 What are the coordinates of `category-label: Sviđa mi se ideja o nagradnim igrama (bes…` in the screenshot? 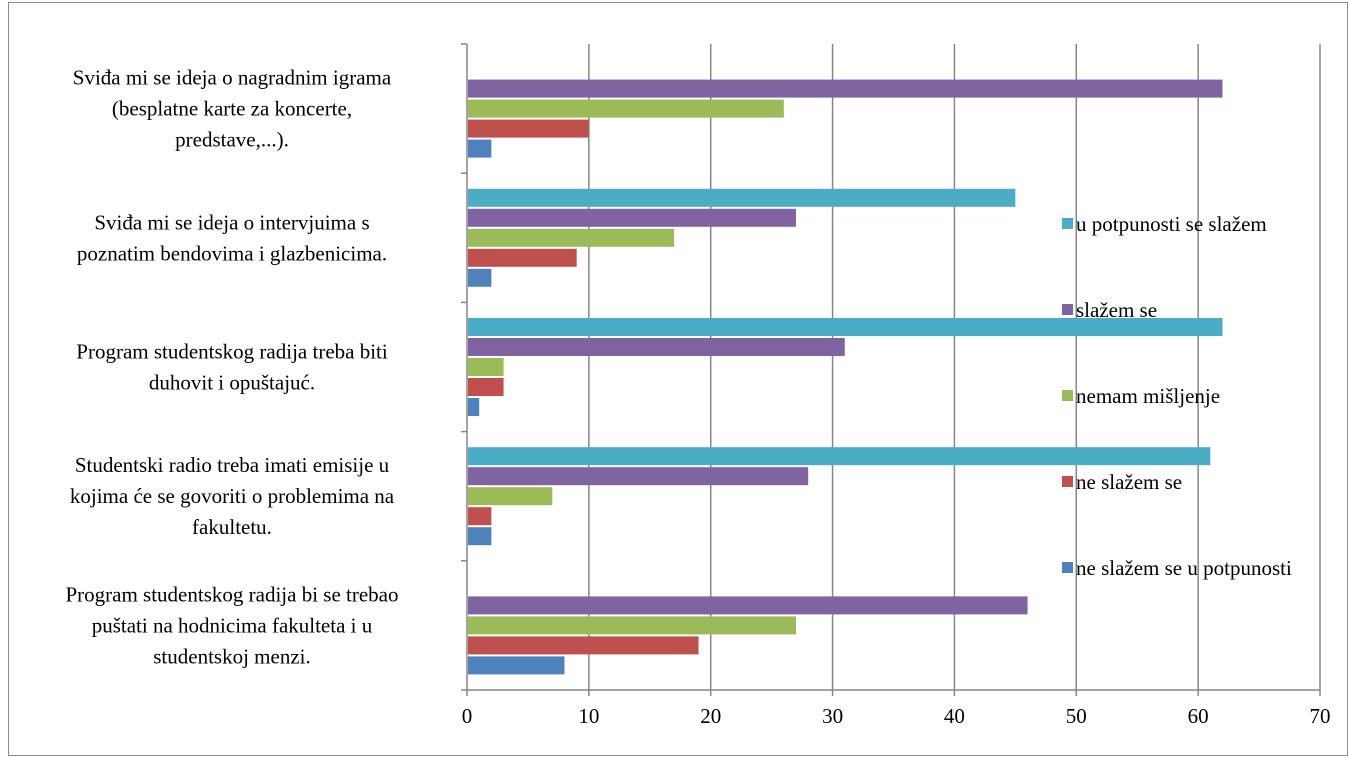 It's located at (232, 109).